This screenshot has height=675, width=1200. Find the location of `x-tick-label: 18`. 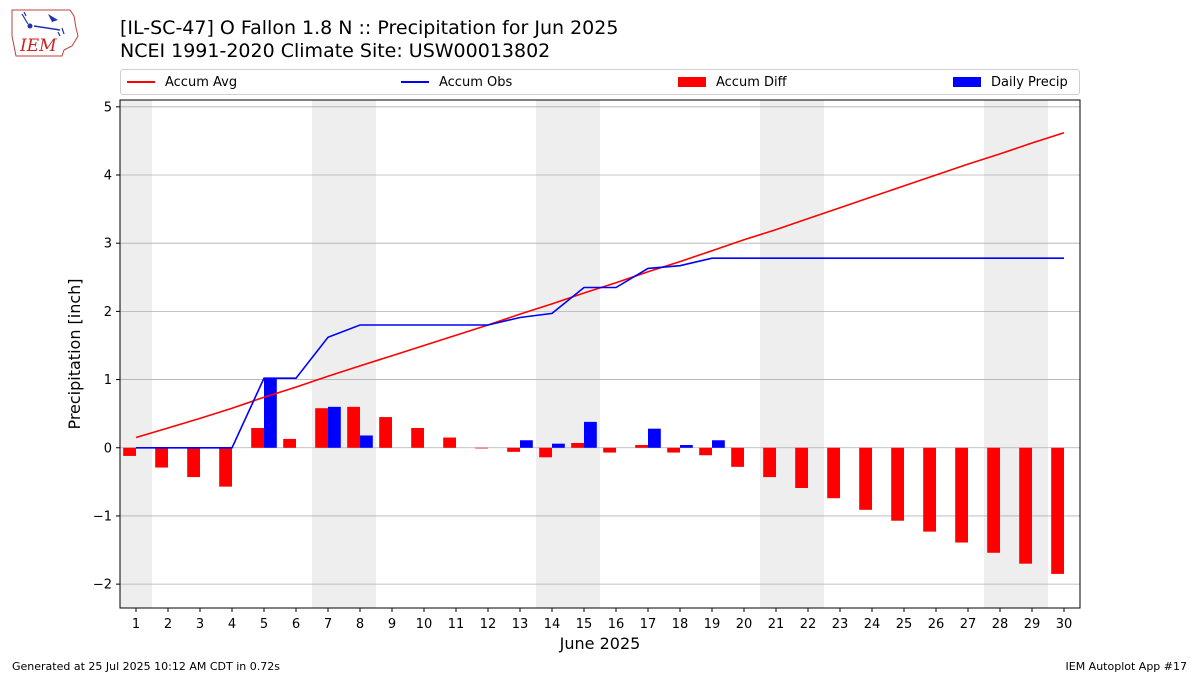

x-tick-label: 18 is located at coordinates (680, 624).